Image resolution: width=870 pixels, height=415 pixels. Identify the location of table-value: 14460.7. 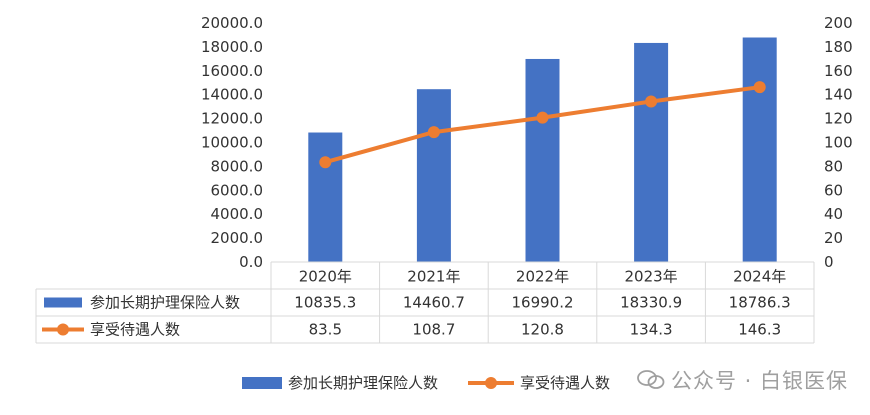
(434, 303).